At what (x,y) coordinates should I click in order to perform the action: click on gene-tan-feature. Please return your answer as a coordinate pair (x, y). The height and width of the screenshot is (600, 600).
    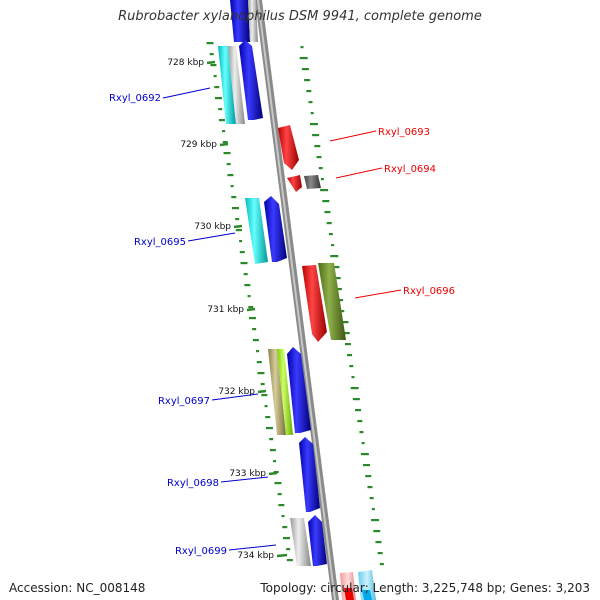
    Looking at the image, I should click on (277, 392).